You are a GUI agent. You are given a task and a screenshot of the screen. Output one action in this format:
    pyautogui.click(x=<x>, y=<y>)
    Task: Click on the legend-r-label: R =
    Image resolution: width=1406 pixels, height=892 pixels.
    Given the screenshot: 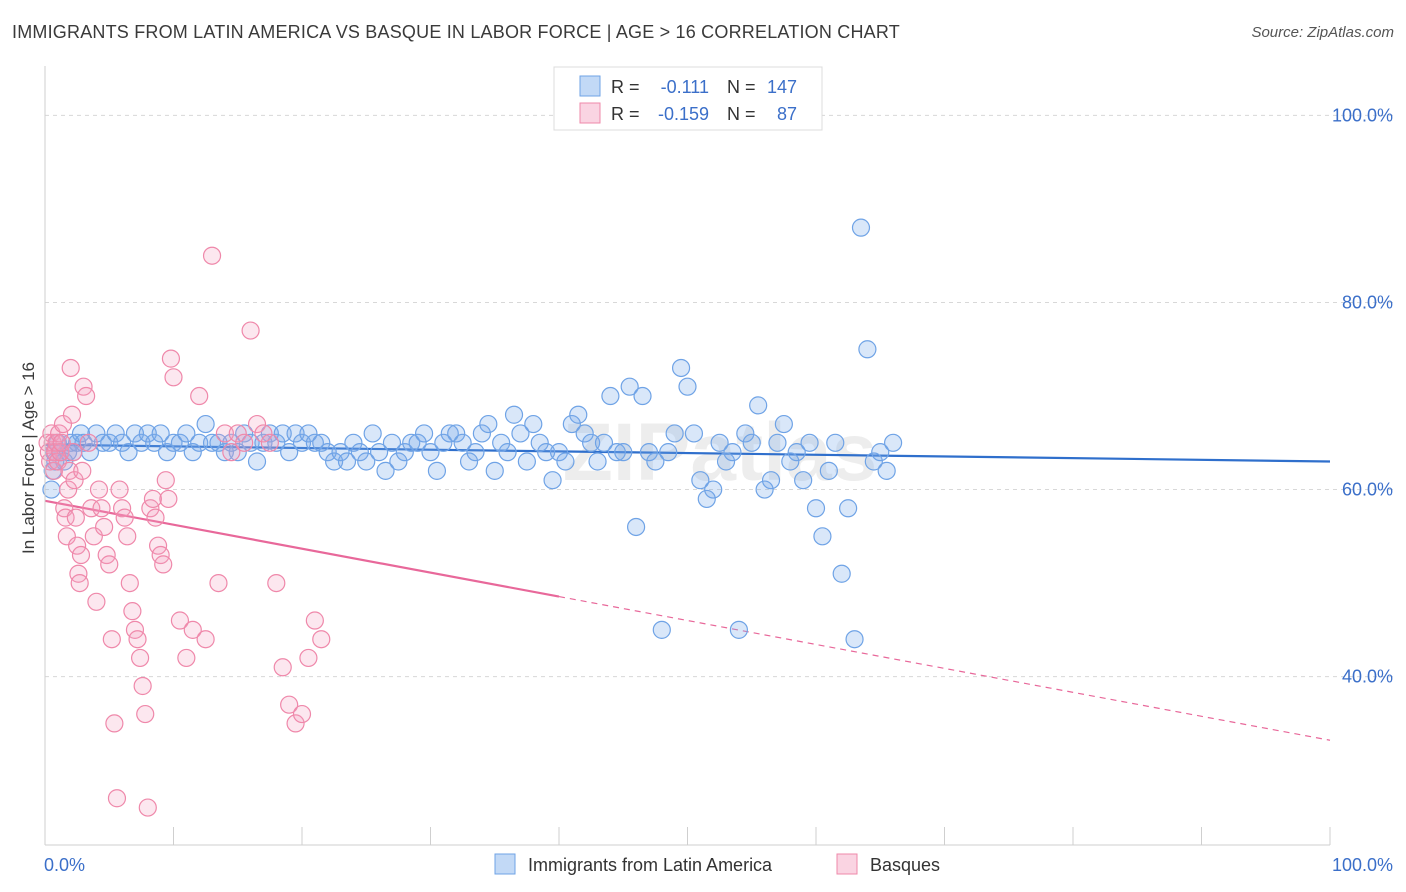 What is the action you would take?
    pyautogui.click(x=625, y=87)
    